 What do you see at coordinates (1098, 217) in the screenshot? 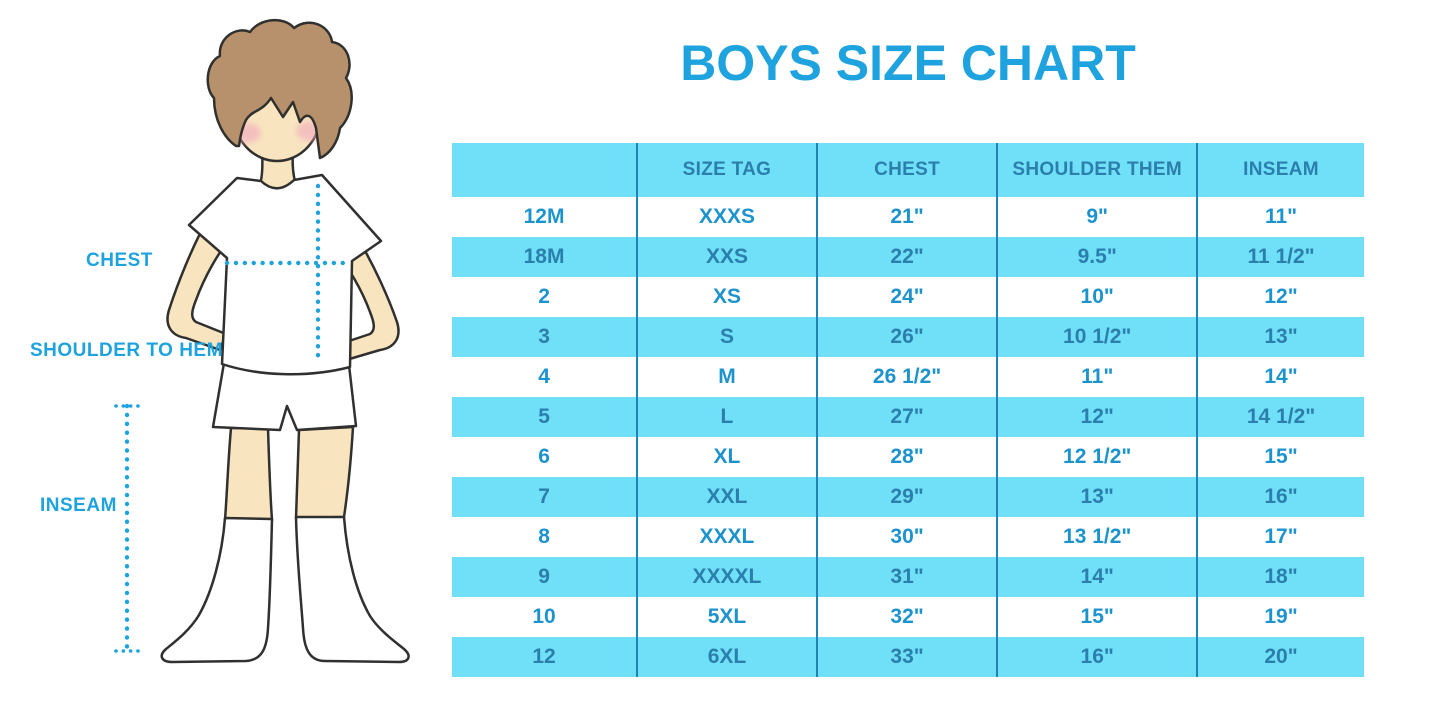
I see `table-cell: 9"` at bounding box center [1098, 217].